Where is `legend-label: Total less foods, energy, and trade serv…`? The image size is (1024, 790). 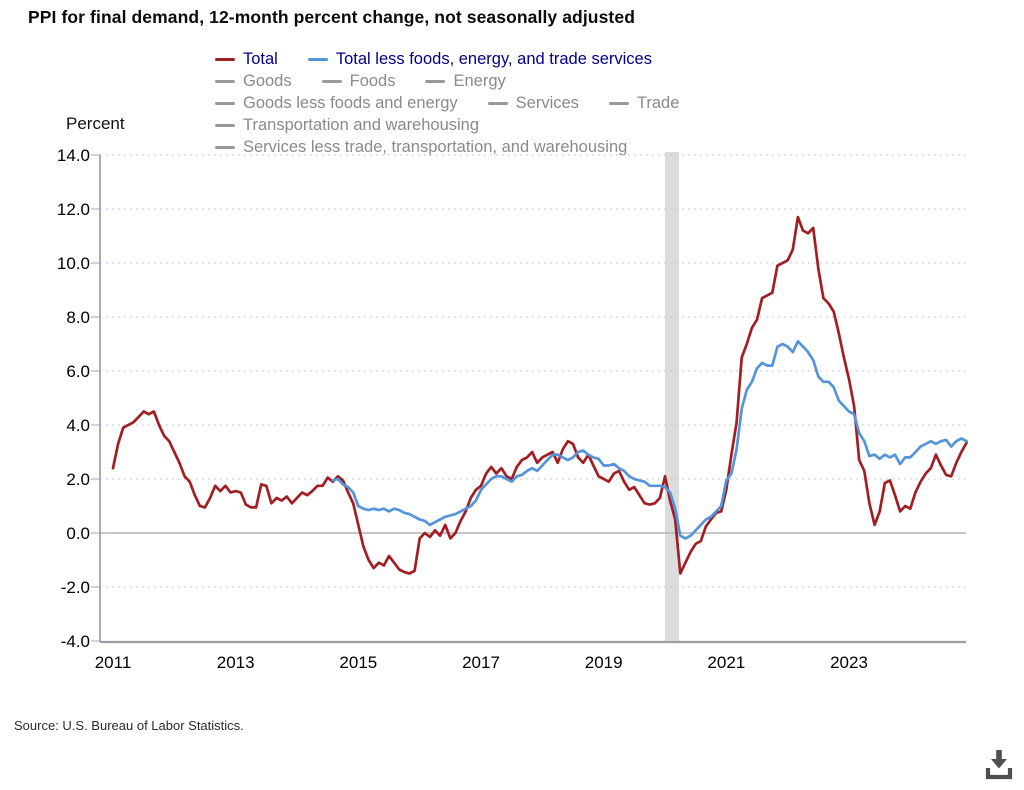 legend-label: Total less foods, energy, and trade serv… is located at coordinates (493, 58).